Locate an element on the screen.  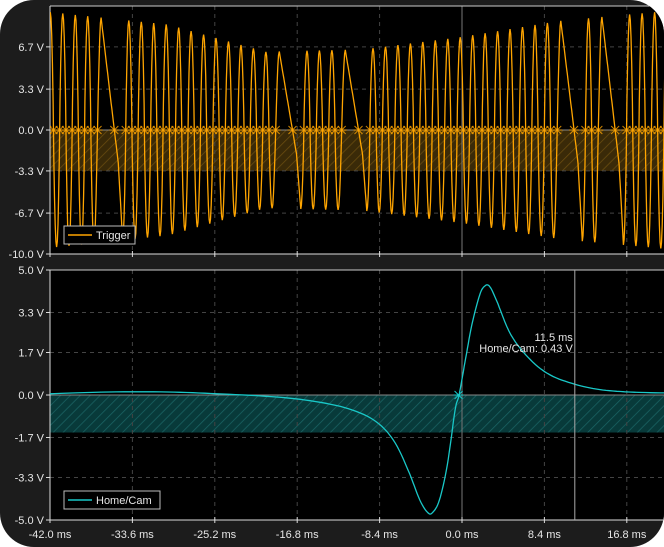
x-tick-label: -33.6 ms is located at coordinates (132, 535).